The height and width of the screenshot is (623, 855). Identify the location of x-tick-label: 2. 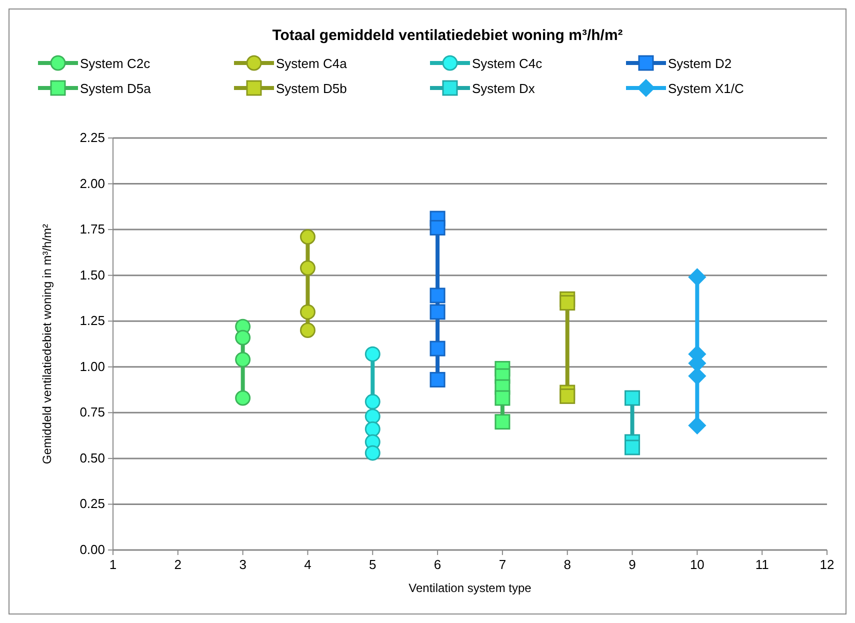
(178, 564).